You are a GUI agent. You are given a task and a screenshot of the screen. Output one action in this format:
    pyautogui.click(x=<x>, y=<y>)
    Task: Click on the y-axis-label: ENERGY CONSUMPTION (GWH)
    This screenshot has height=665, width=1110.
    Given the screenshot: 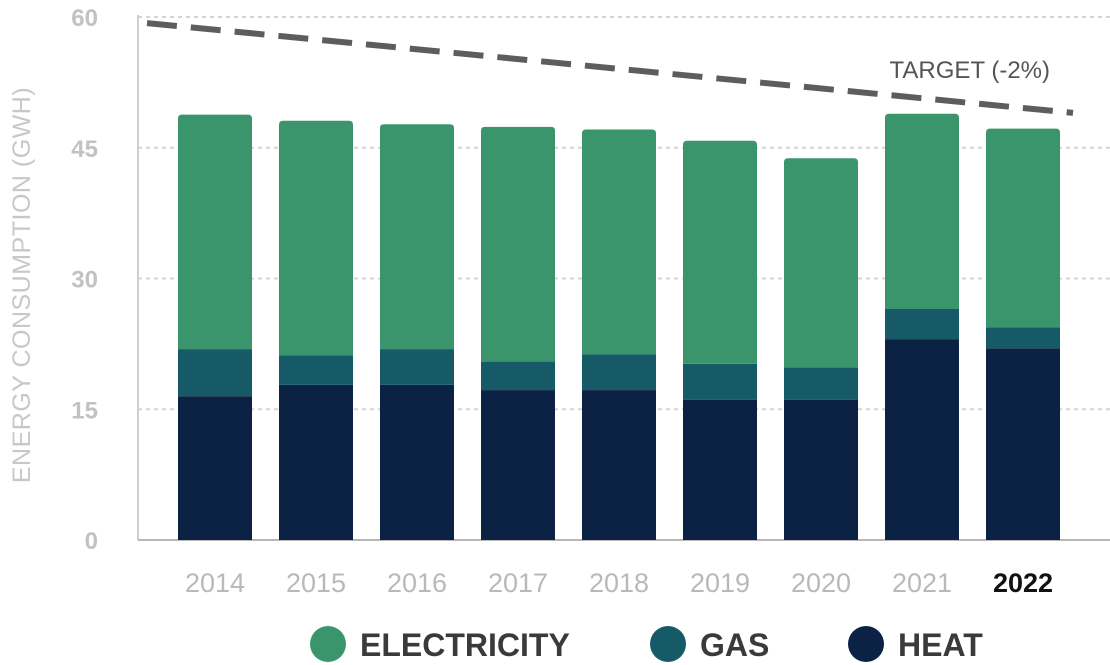 What is the action you would take?
    pyautogui.click(x=22, y=285)
    